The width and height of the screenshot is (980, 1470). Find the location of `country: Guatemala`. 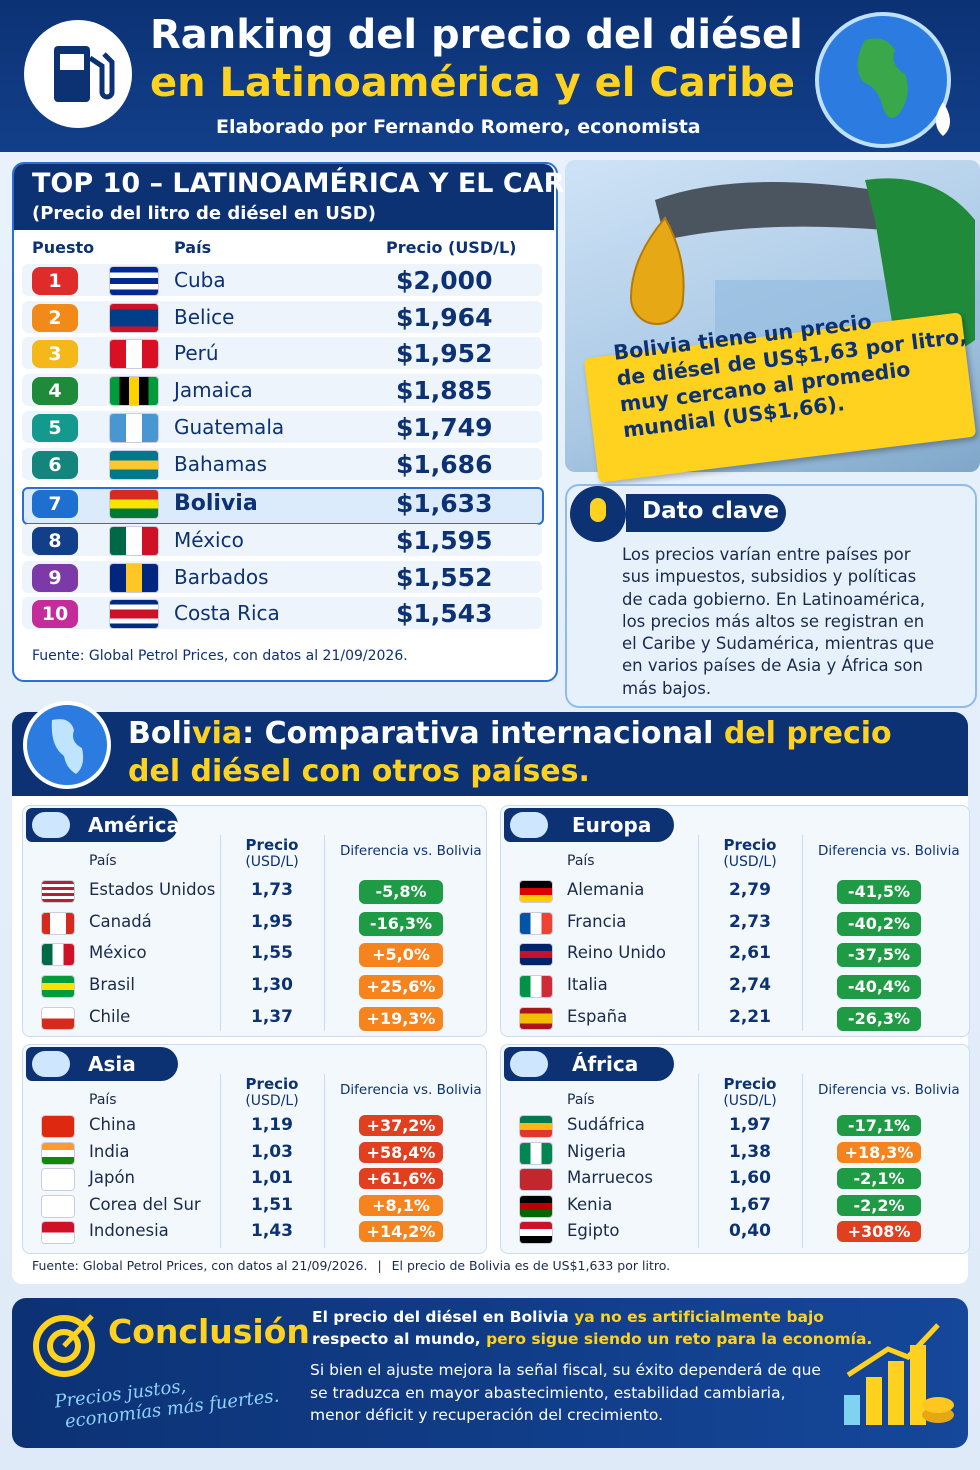

country: Guatemala is located at coordinates (229, 426).